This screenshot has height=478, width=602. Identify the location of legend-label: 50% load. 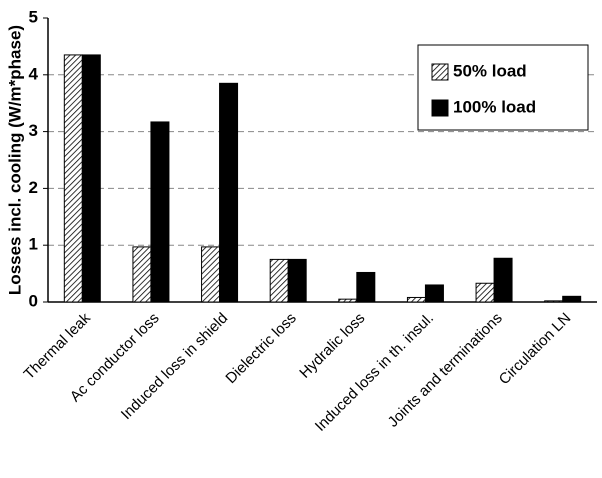
(490, 70).